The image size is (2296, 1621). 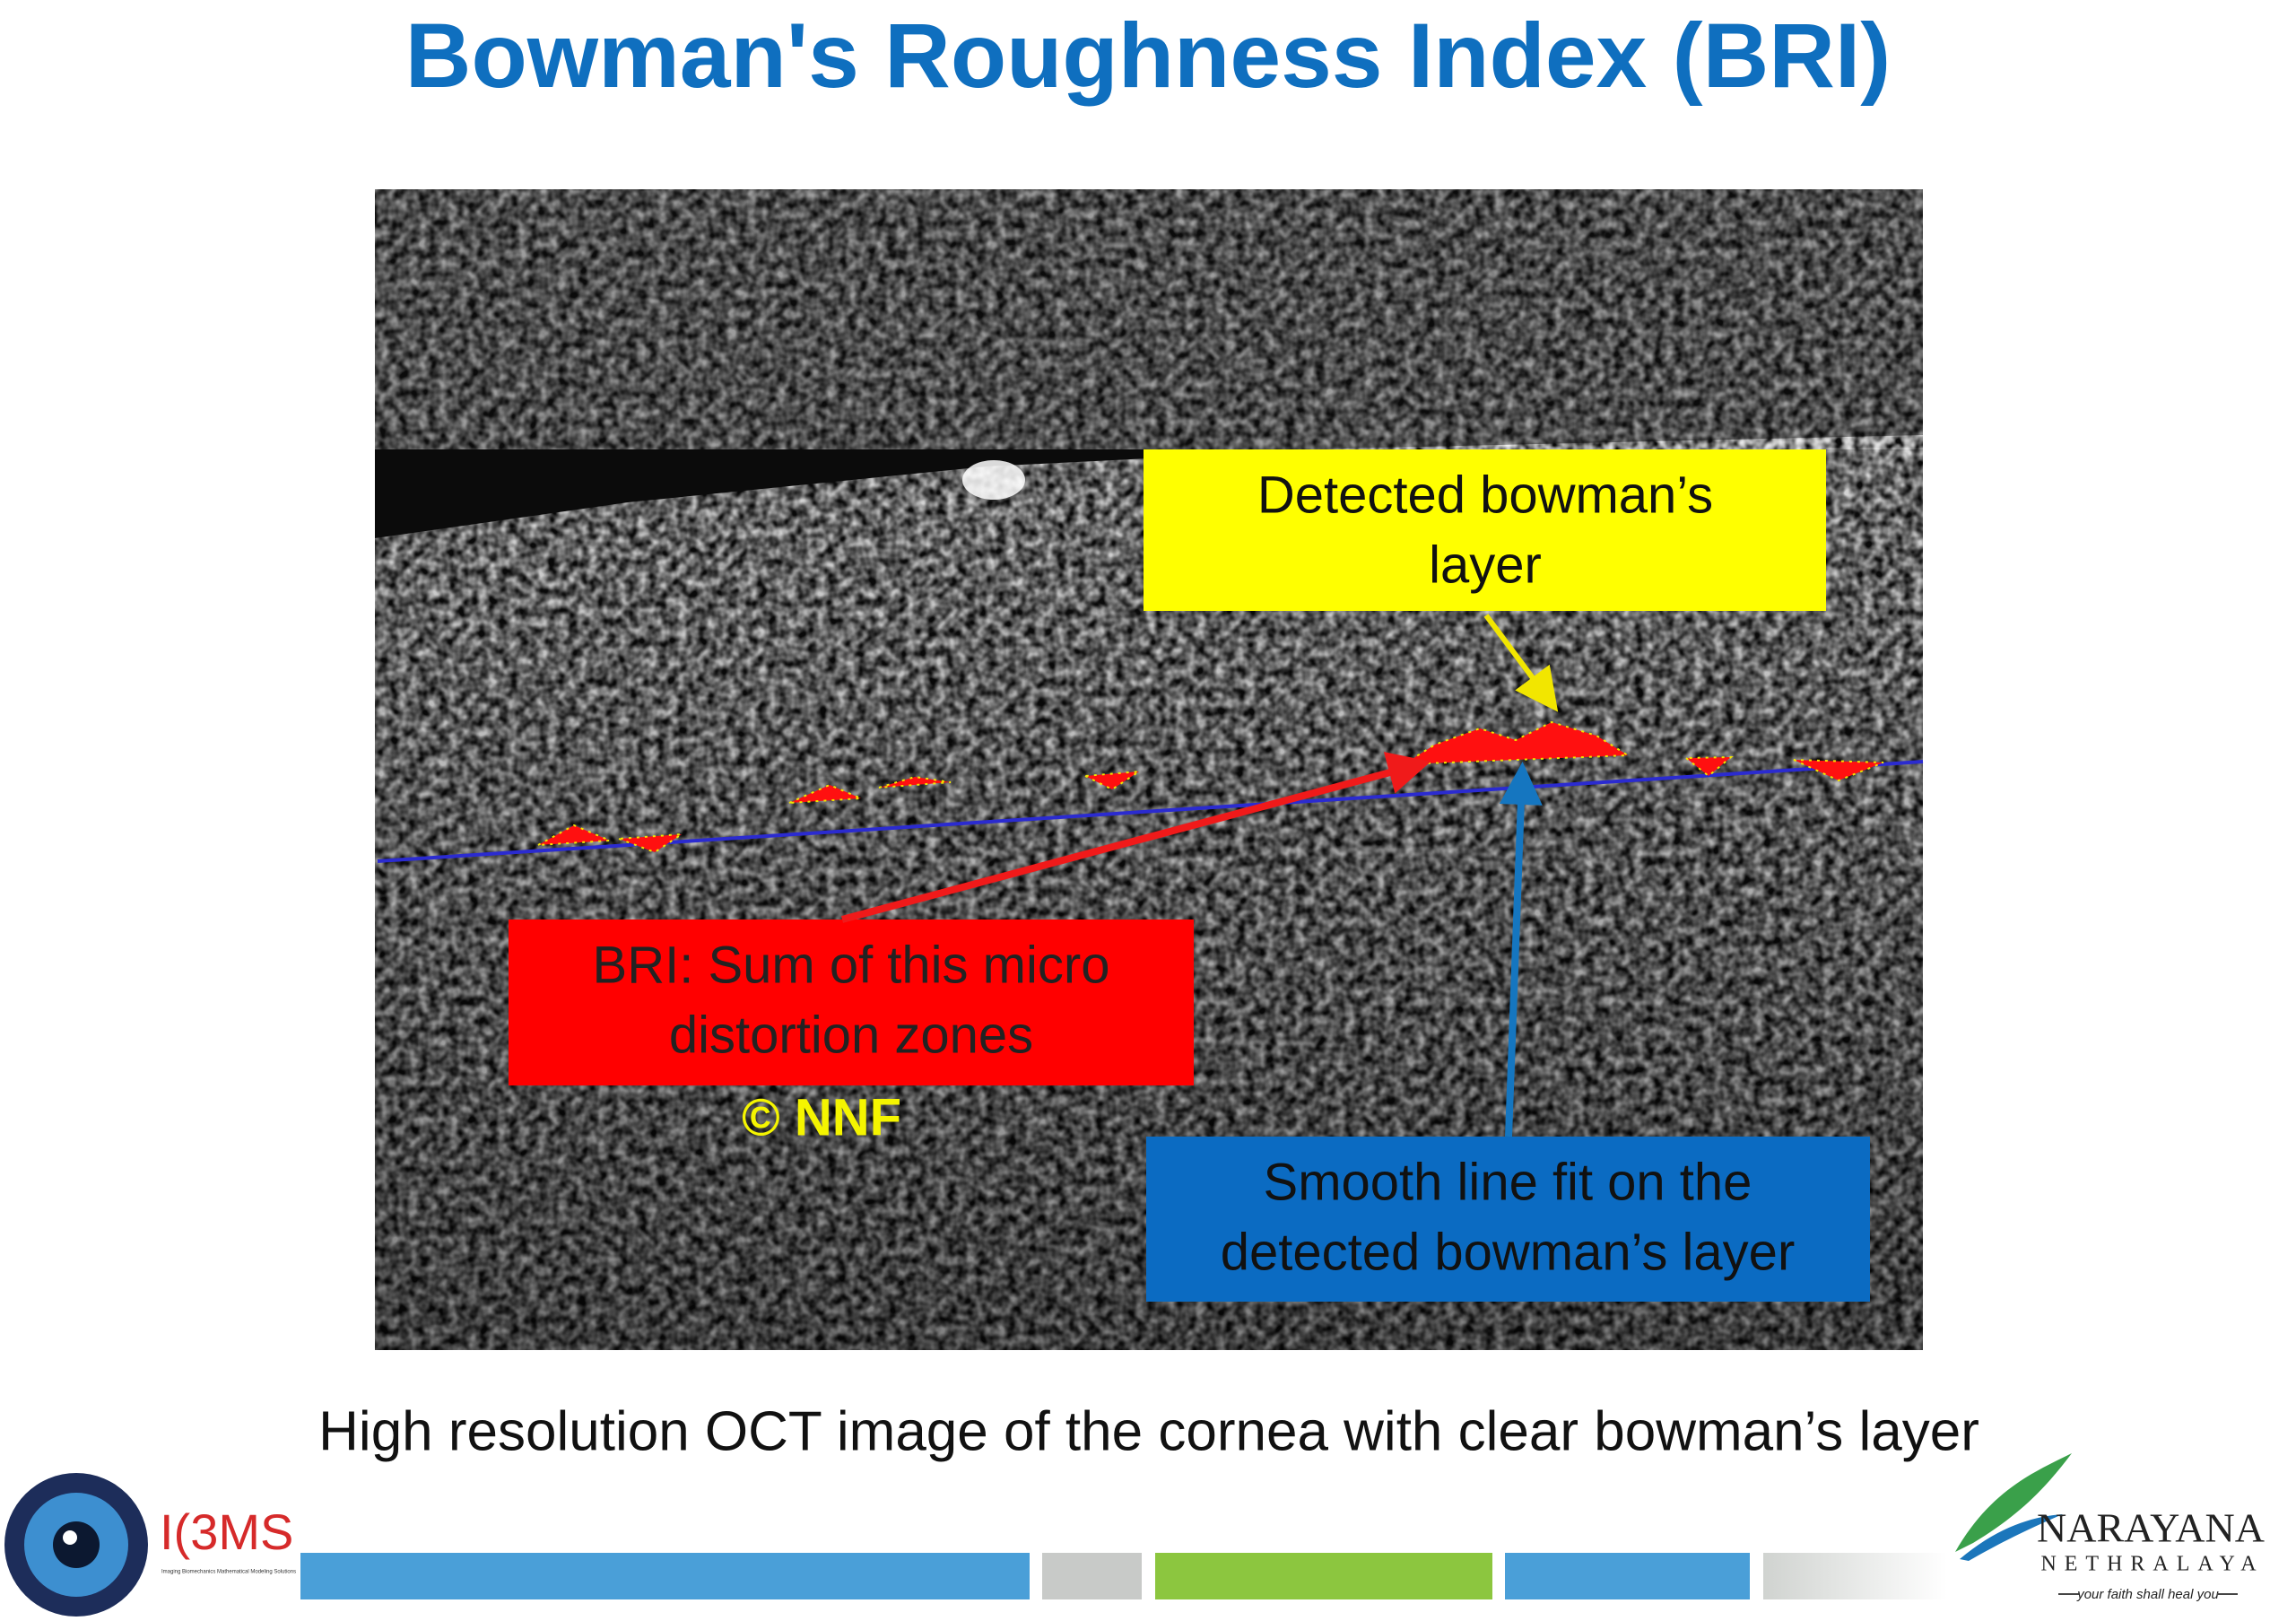 I want to click on callout-text: layer, so click(x=1485, y=565).